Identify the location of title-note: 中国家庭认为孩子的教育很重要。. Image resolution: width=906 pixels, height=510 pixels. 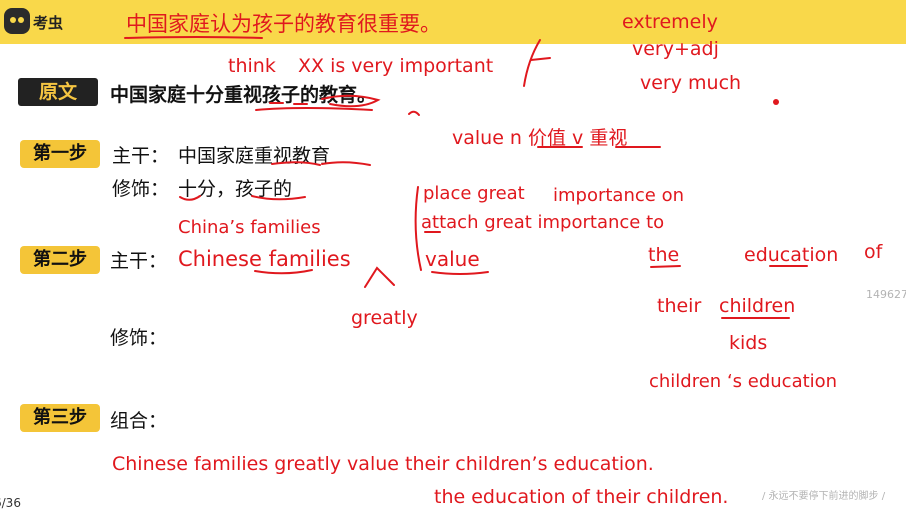
(283, 24).